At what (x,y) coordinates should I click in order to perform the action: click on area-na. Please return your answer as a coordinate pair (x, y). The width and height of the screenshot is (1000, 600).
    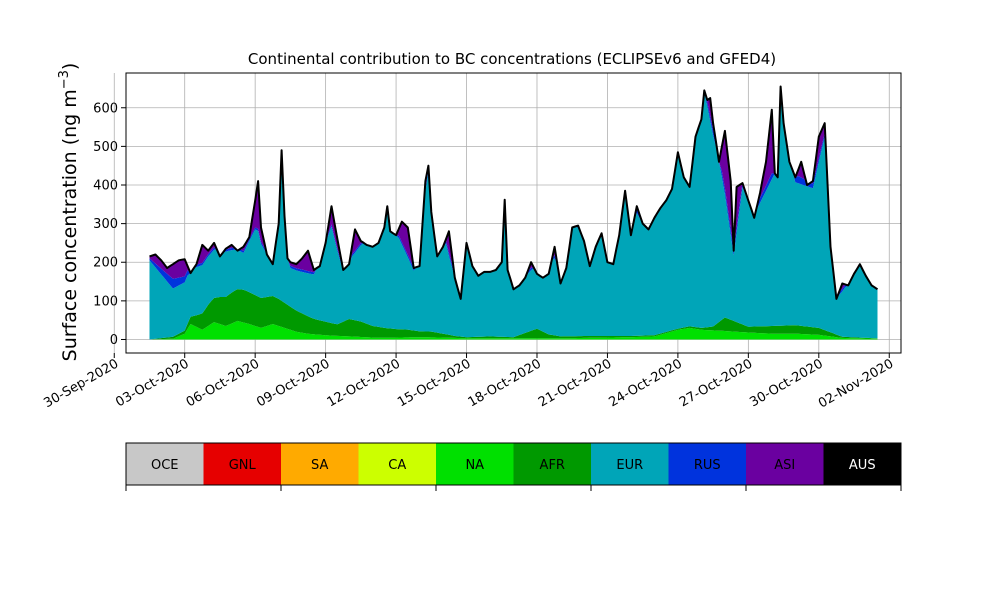
    Looking at the image, I should click on (513, 330).